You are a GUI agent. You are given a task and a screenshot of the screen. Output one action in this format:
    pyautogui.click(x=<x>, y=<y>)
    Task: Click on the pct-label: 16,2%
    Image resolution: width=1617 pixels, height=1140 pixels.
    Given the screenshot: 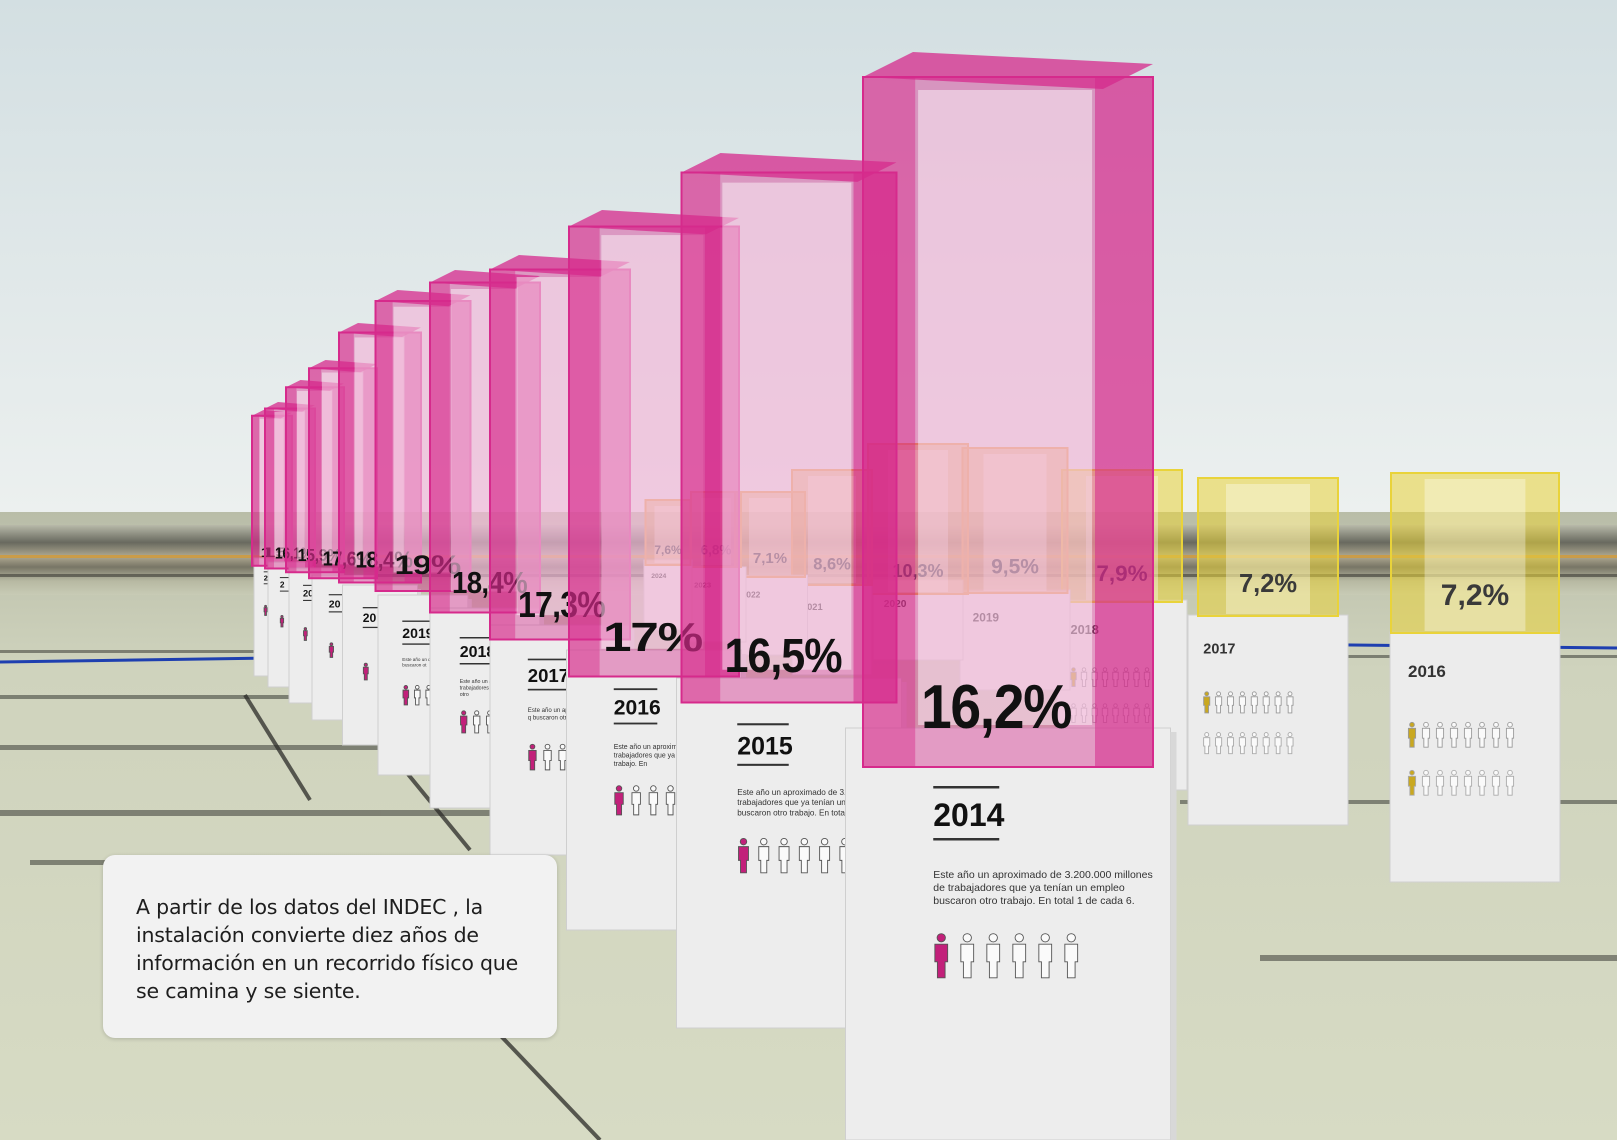 What is the action you would take?
    pyautogui.click(x=996, y=707)
    